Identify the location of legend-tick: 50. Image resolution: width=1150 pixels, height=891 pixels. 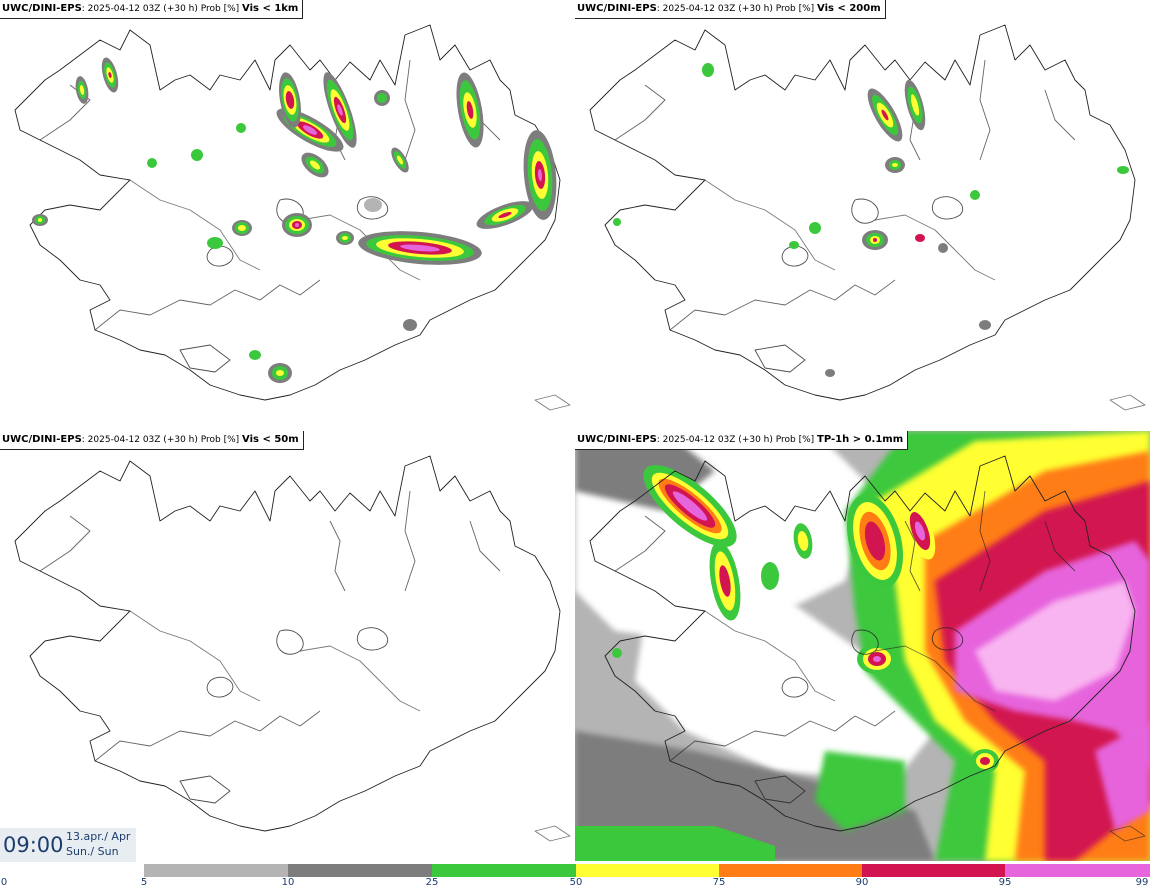
(576, 882).